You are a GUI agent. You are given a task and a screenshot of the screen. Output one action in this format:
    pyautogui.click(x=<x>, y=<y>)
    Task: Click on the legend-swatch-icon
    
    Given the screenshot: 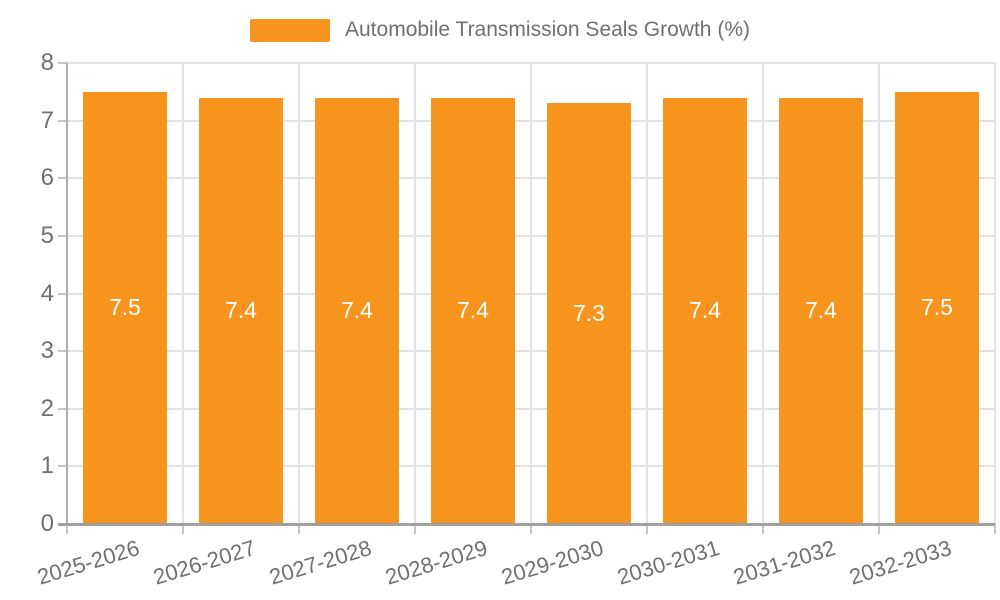 What is the action you would take?
    pyautogui.click(x=290, y=30)
    